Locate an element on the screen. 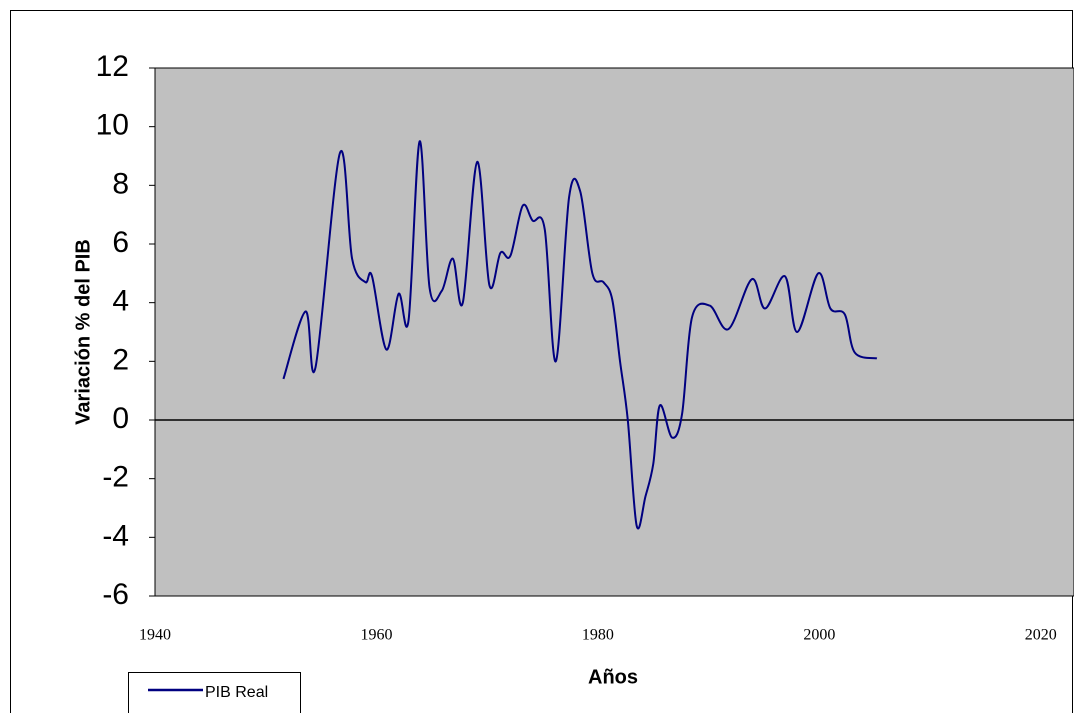 This screenshot has height=713, width=1074. x-tick-label: 1980 is located at coordinates (598, 635).